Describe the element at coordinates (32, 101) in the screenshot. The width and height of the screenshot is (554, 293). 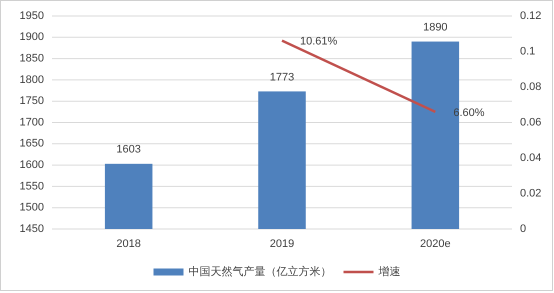
I see `y-tick-label: 1750` at that location.